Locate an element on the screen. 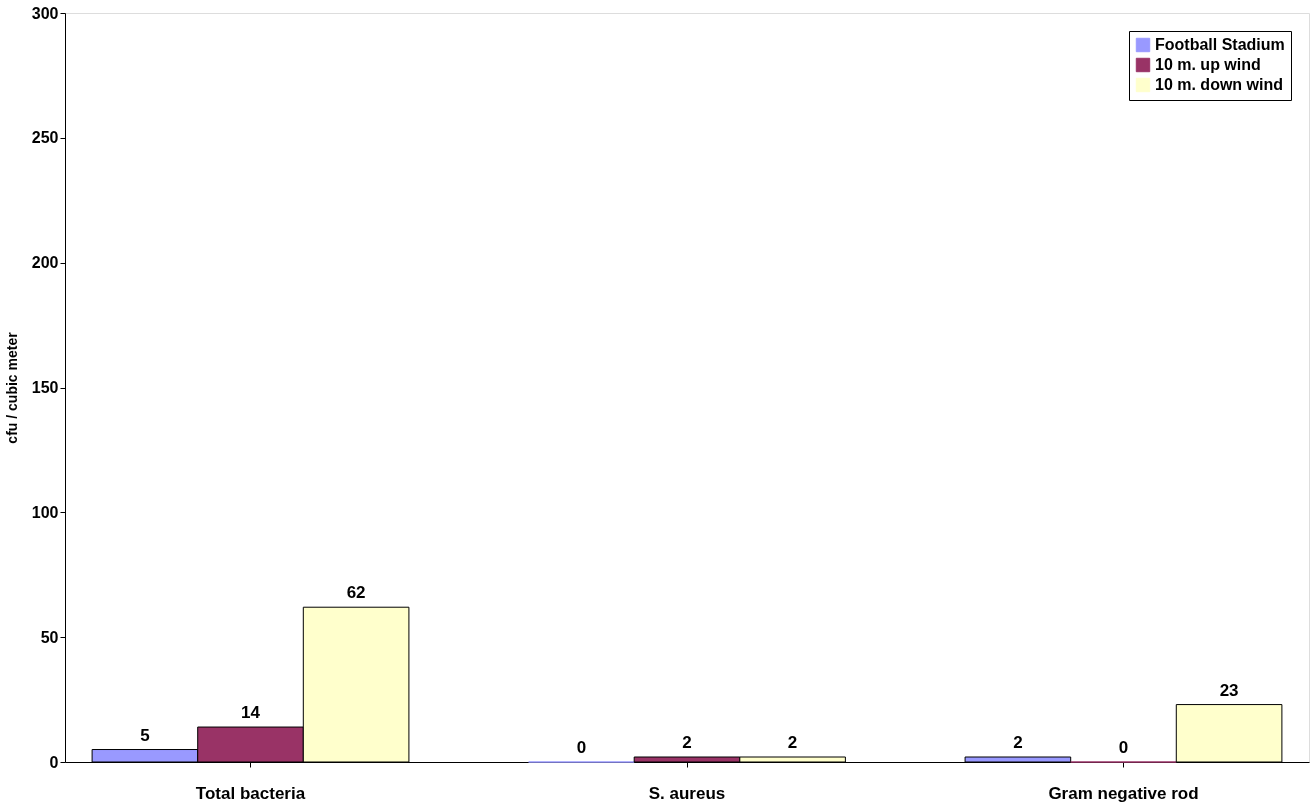 This screenshot has width=1314, height=806. x-tick-label: Total bacteria is located at coordinates (250, 793).